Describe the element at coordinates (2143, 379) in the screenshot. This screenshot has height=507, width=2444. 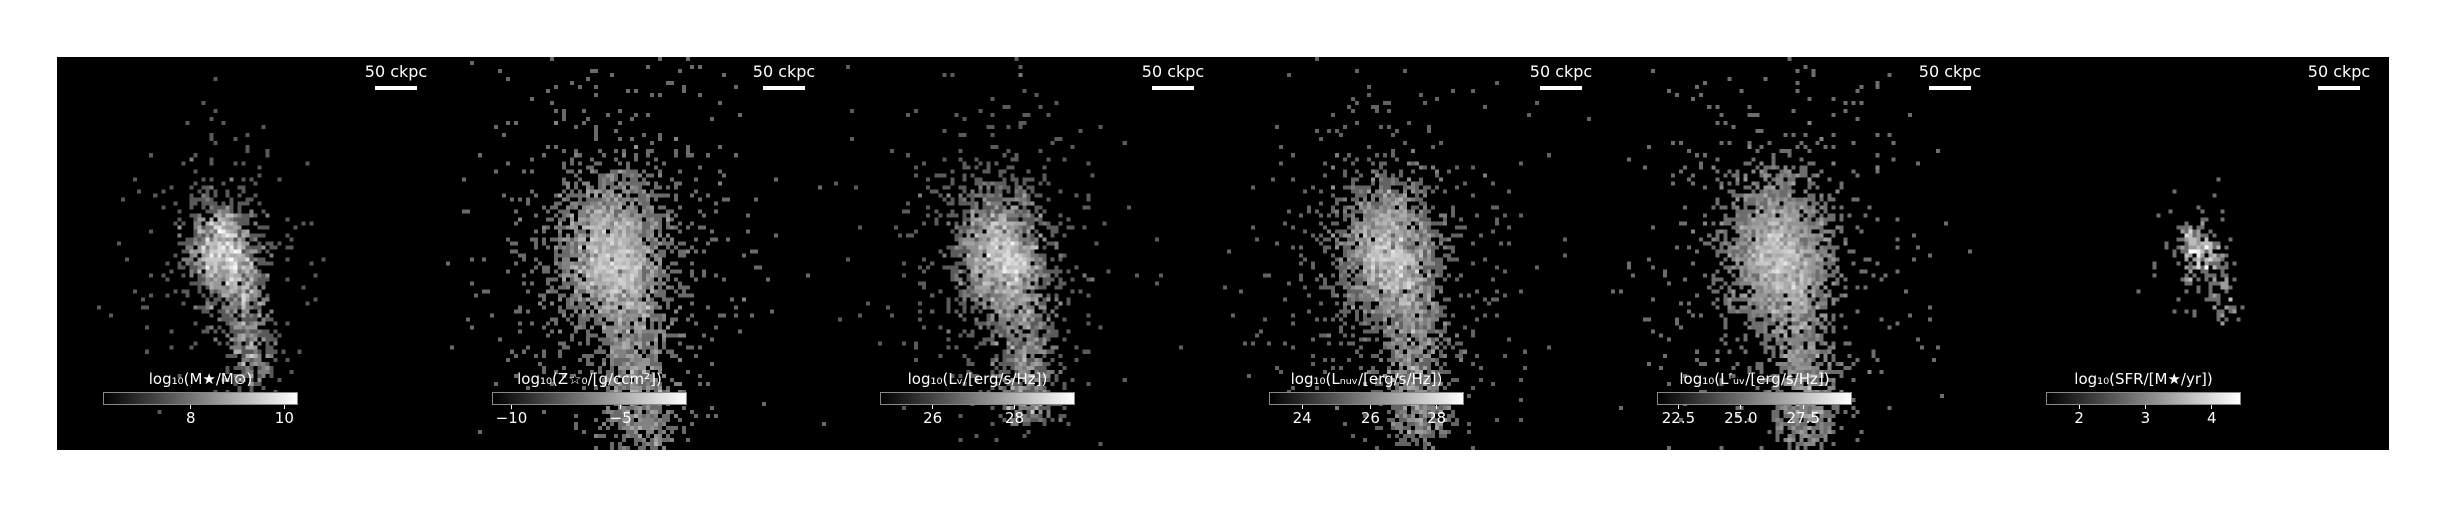
I see `colorbar-label: log₁₀(SFR/[M★/yr])` at that location.